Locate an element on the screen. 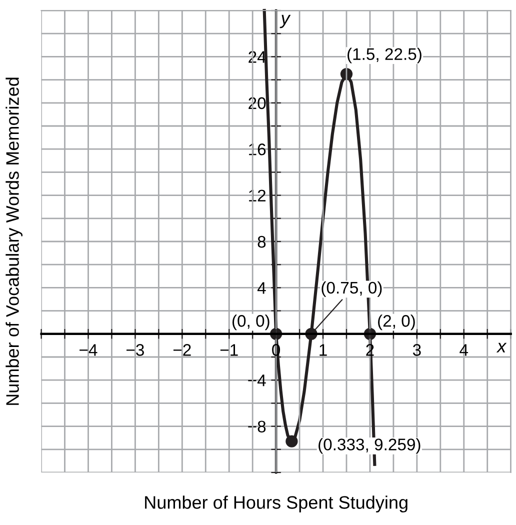 This screenshot has height=525, width=516. x-tick-label: −1 is located at coordinates (229, 350).